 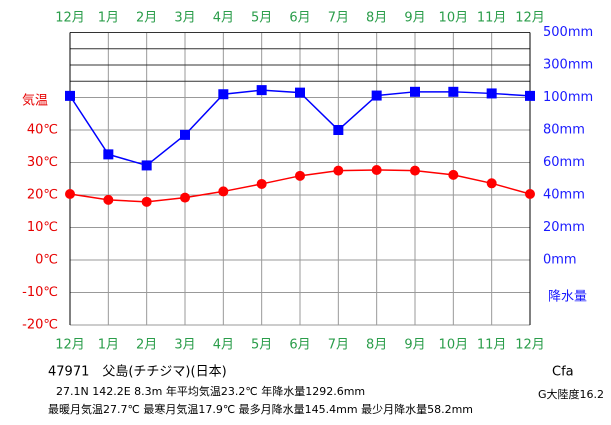 I want to click on y2-tick-label: 0mm, so click(x=560, y=260).